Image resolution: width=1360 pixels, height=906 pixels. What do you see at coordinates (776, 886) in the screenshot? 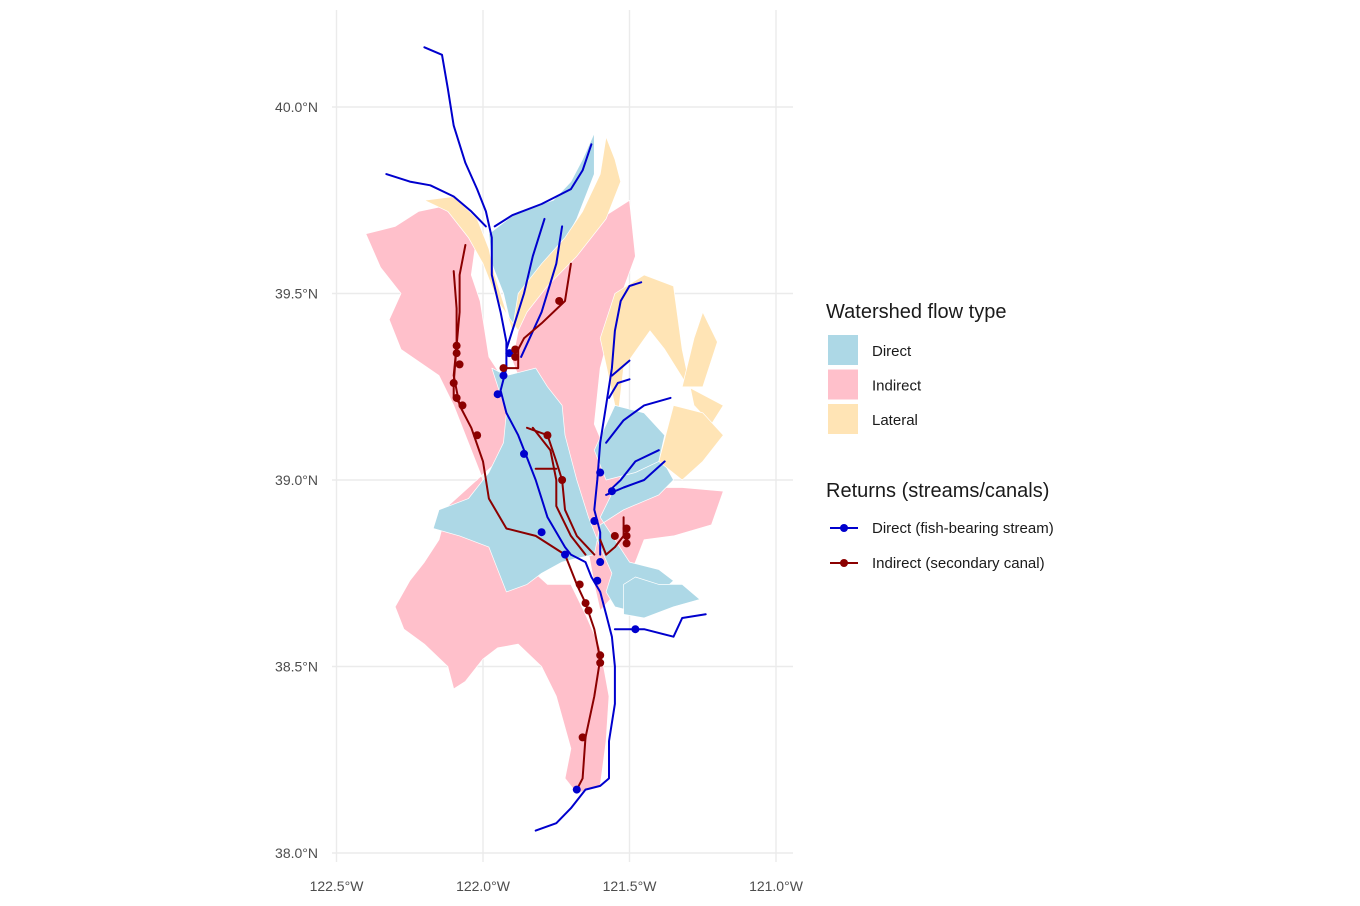
I see `x-tick-label: 121.0°W` at bounding box center [776, 886].